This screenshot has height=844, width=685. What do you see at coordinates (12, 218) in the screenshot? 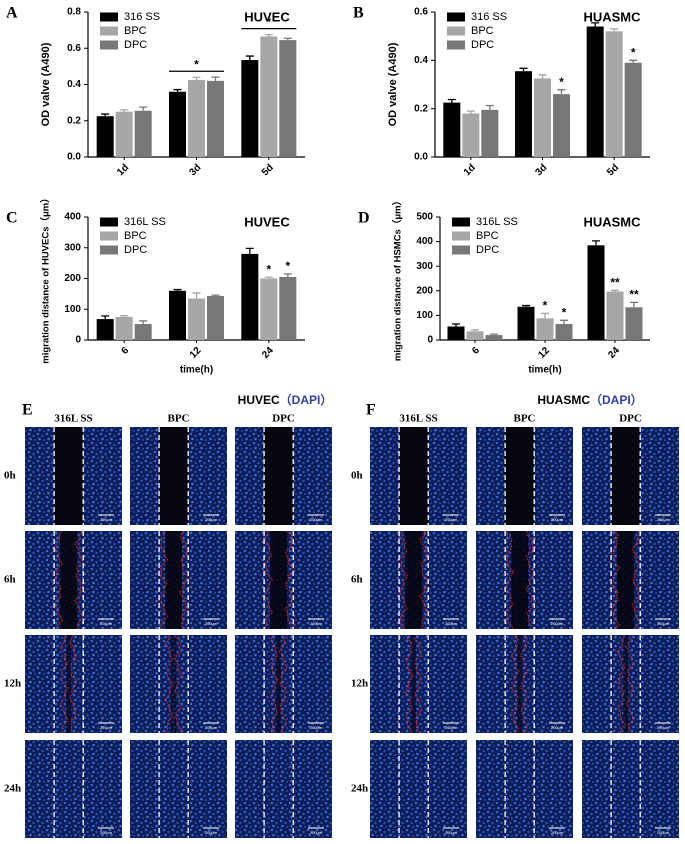
I see `panel-label: C` at bounding box center [12, 218].